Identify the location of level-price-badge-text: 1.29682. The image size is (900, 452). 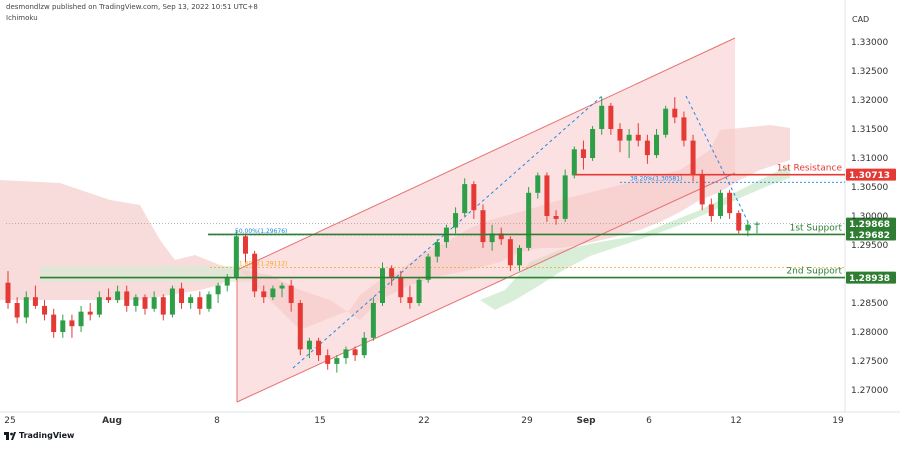
(869, 236).